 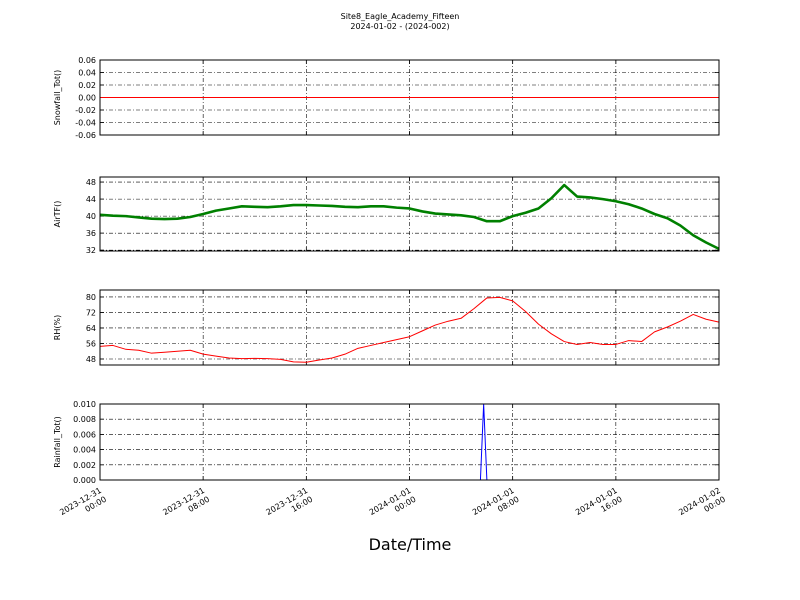 What do you see at coordinates (57, 327) in the screenshot?
I see `y-axis-label: RH(%)` at bounding box center [57, 327].